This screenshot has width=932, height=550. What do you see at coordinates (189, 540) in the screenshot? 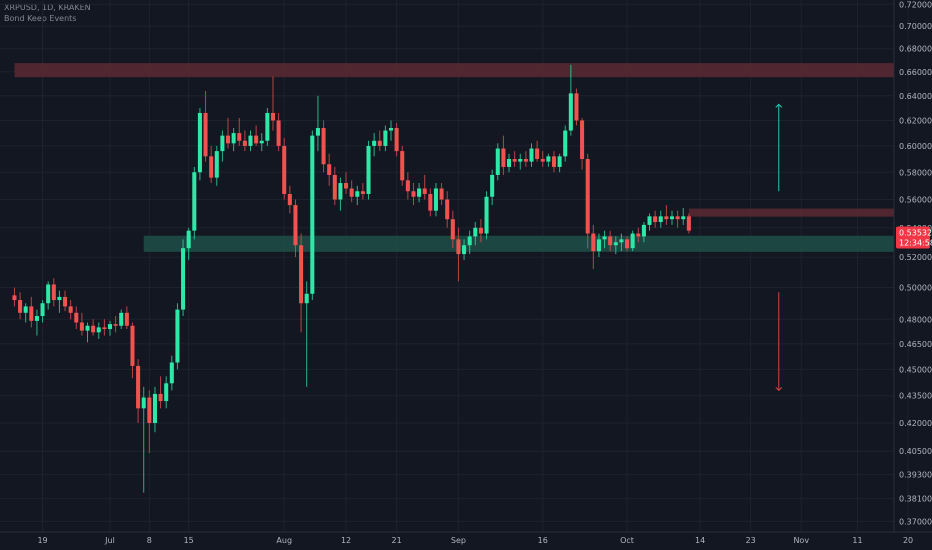
I see `x-tick-label: 15` at bounding box center [189, 540].